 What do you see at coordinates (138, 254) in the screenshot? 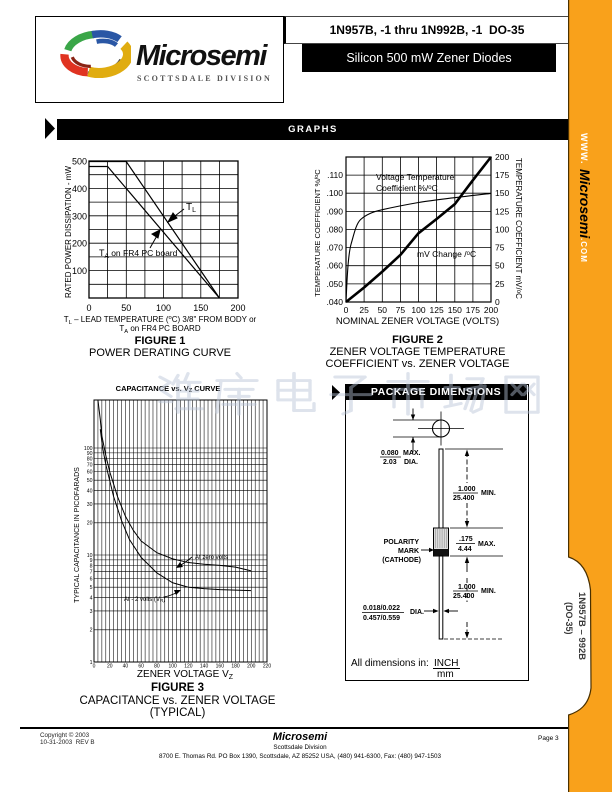
I see `svg-text: TA on FR4 PC board` at bounding box center [138, 254].